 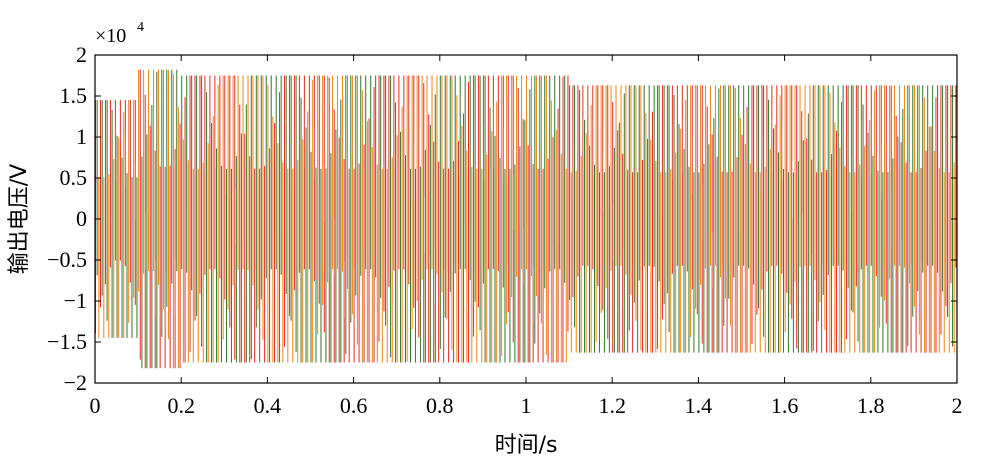 What do you see at coordinates (67, 341) in the screenshot?
I see `y-tick-label: −1.5` at bounding box center [67, 341].